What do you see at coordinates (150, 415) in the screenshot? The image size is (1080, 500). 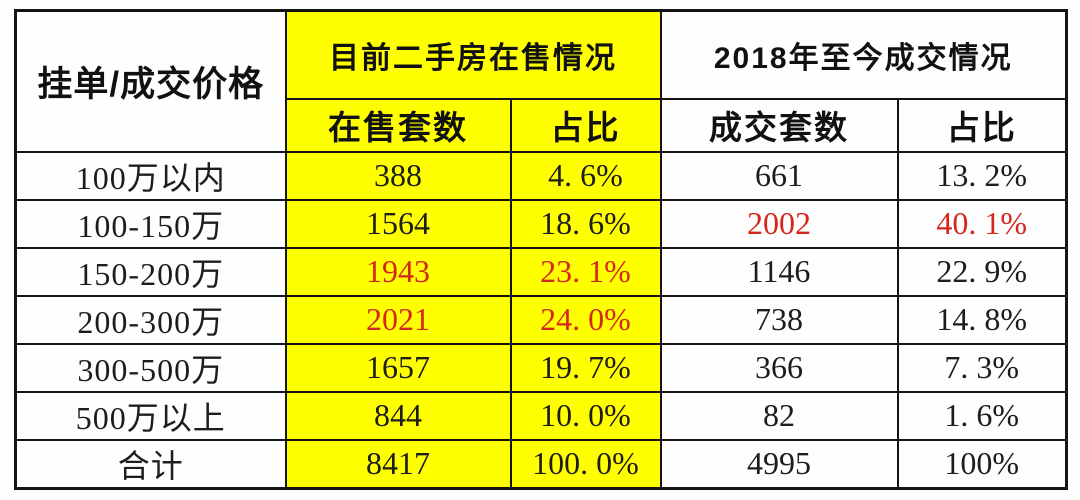 I see `row-label: 500万以上` at bounding box center [150, 415].